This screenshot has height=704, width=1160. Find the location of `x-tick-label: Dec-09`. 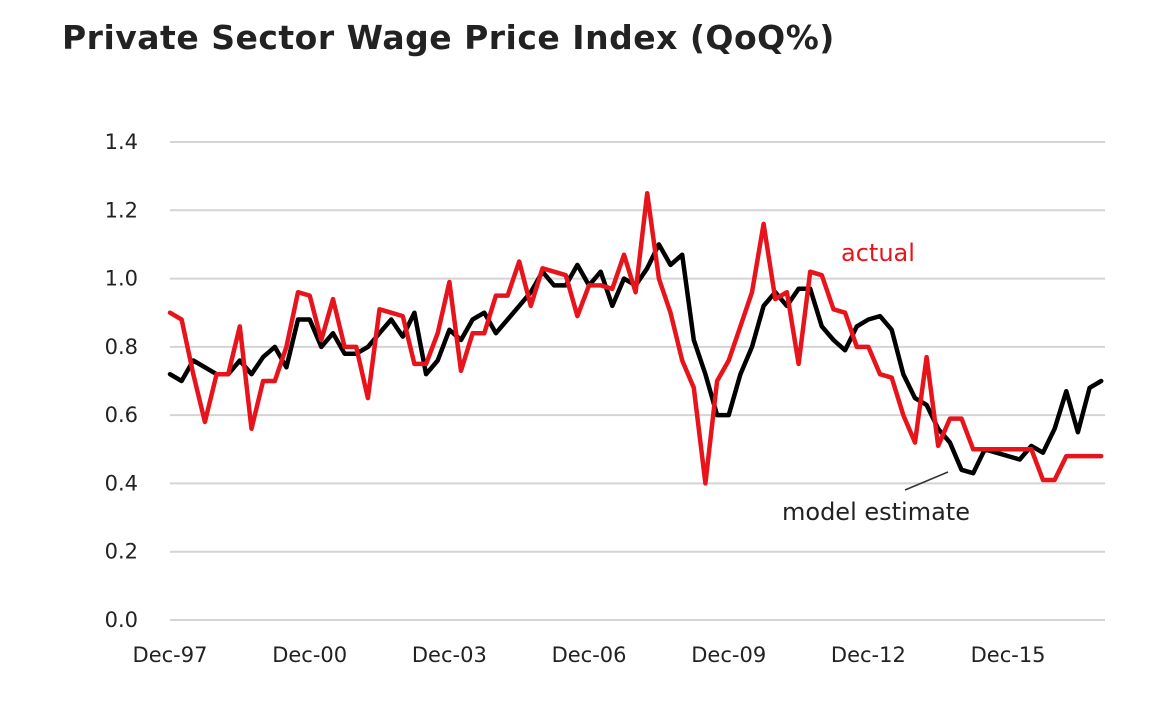

x-tick-label: Dec-09 is located at coordinates (728, 655).